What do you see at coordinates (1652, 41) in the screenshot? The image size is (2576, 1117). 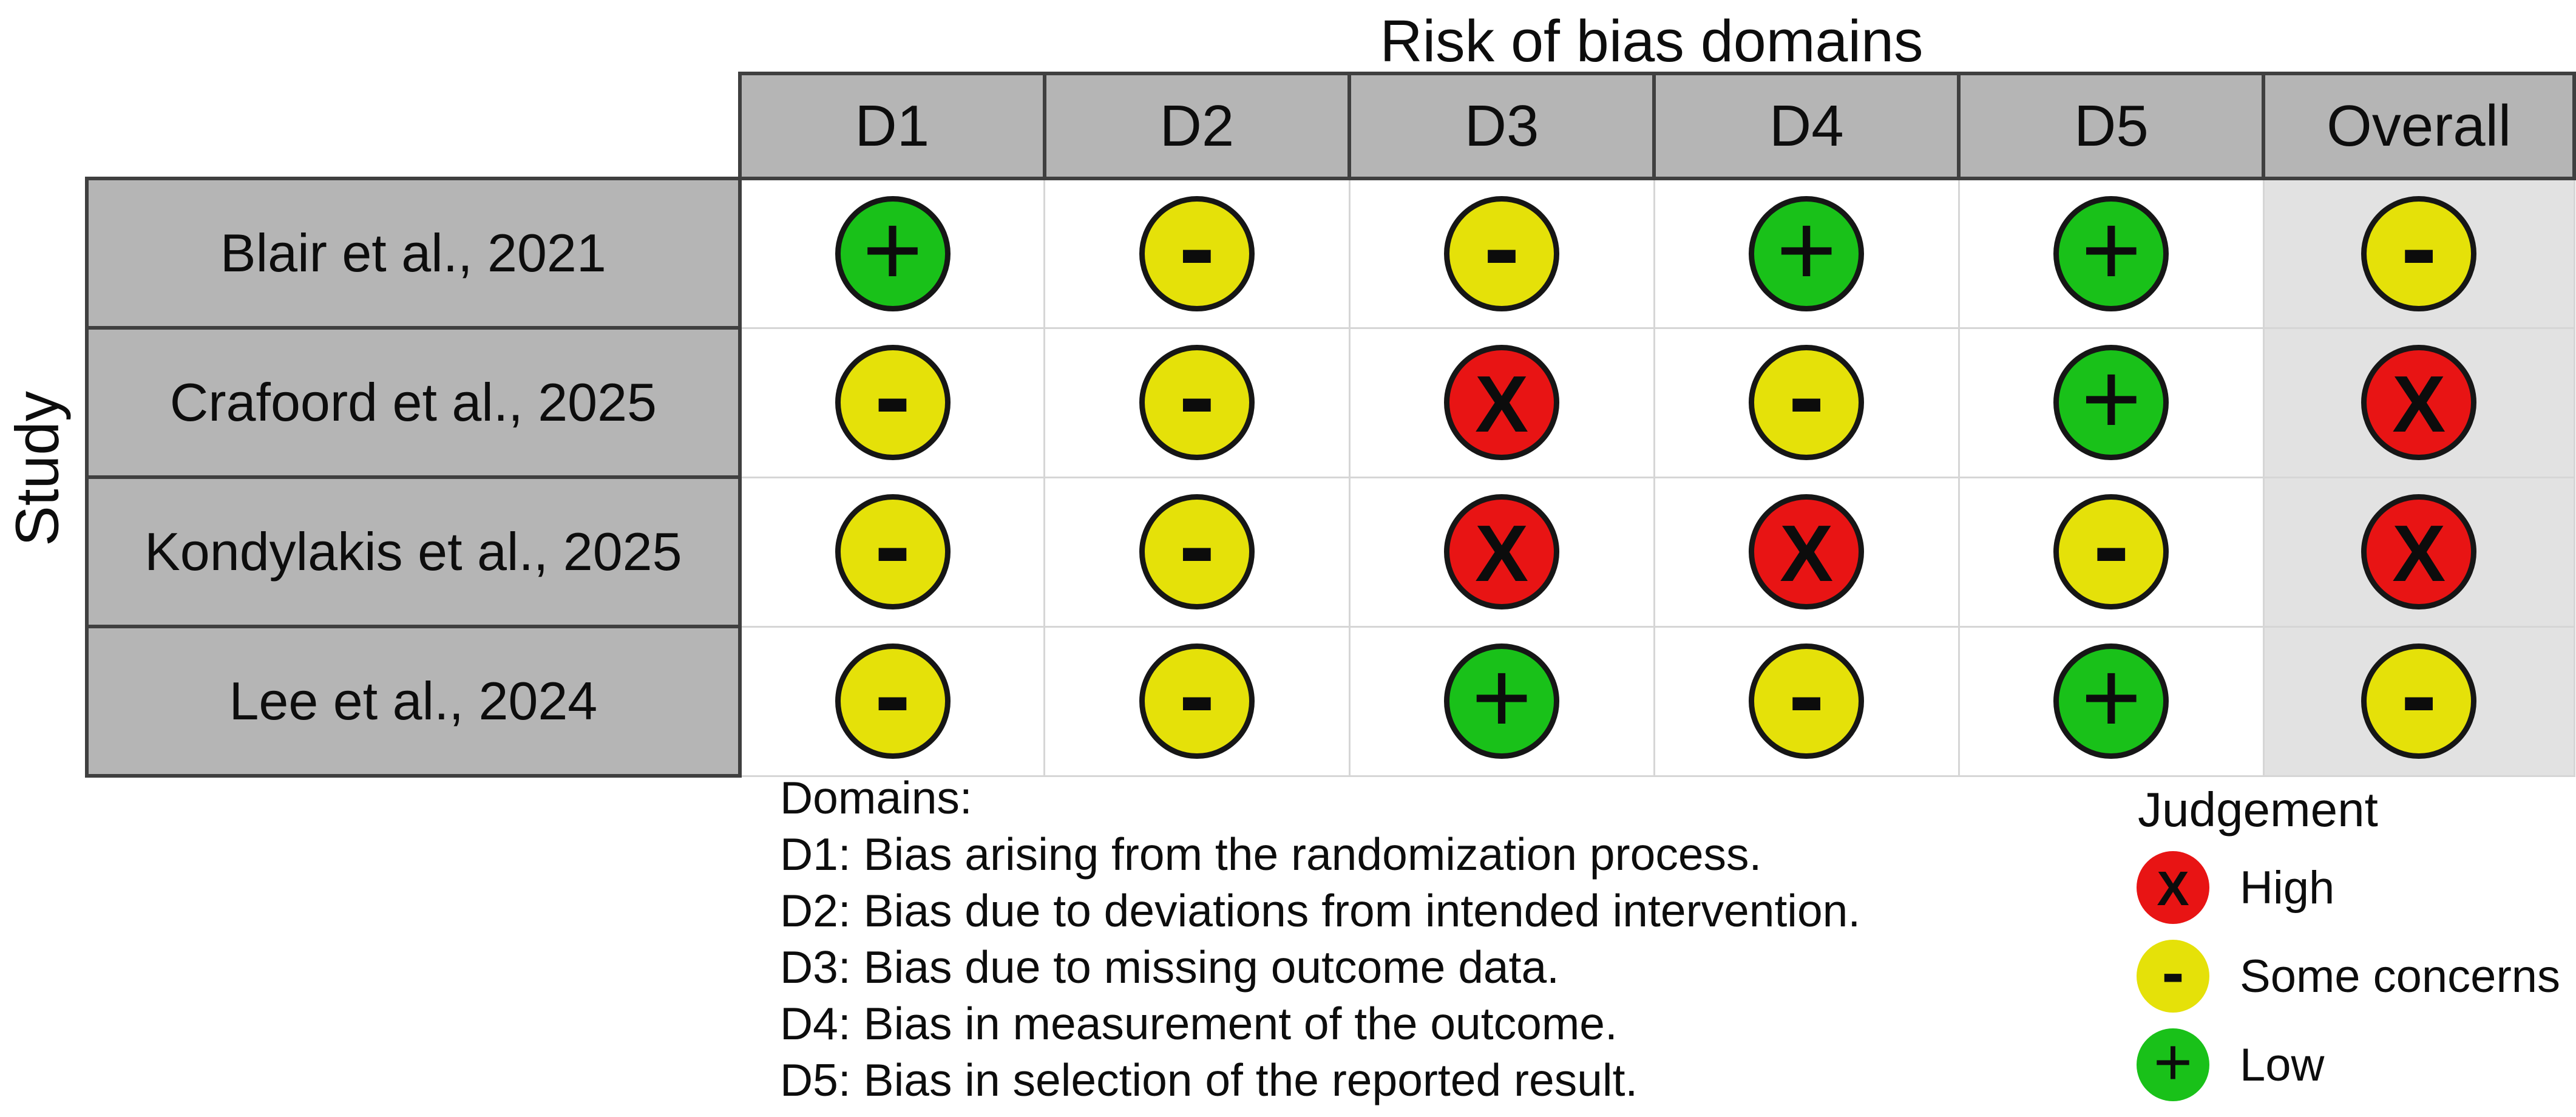 I see `figure-title: Risk of bias domains` at bounding box center [1652, 41].